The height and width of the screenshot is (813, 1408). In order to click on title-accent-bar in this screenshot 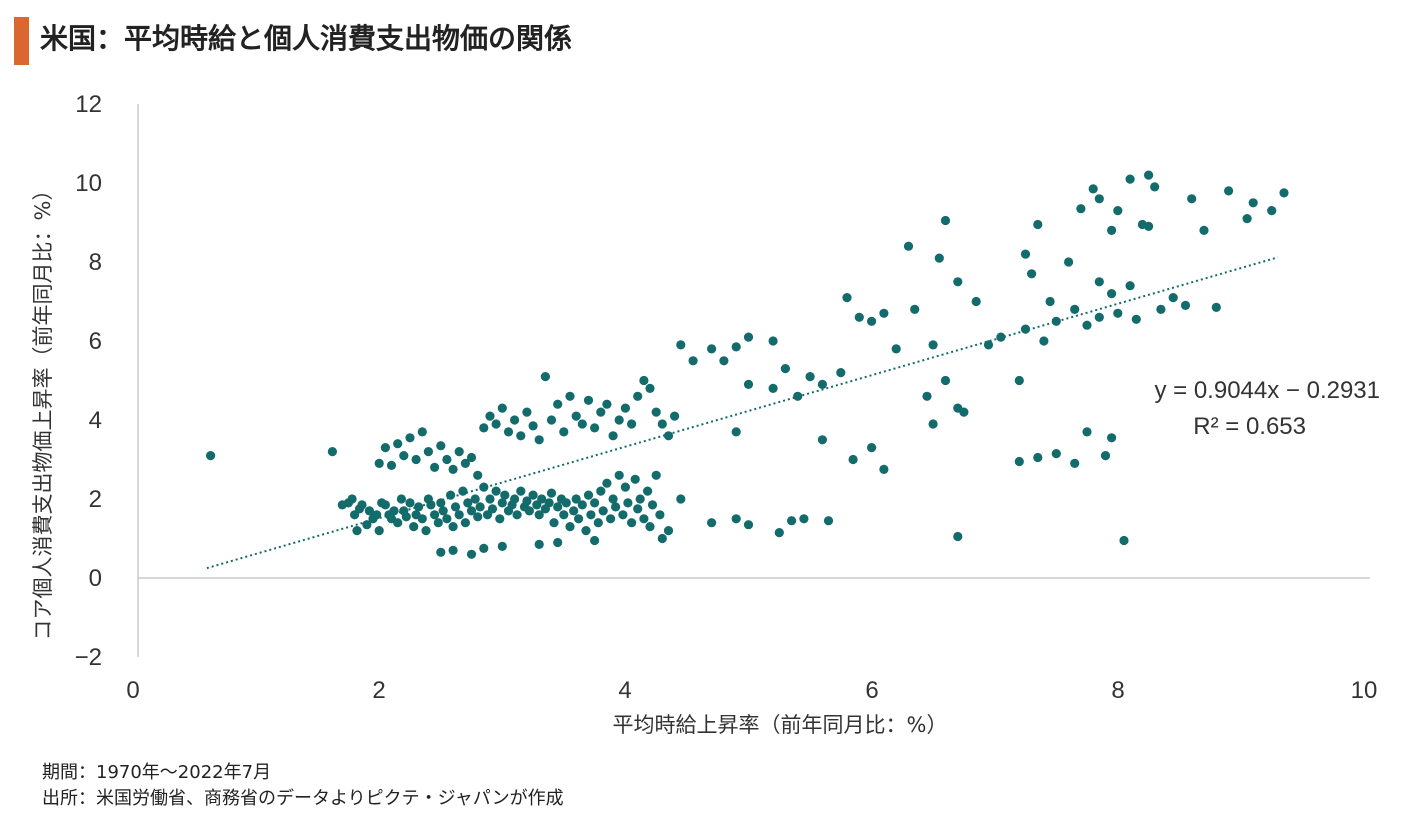, I will do `click(21, 41)`.